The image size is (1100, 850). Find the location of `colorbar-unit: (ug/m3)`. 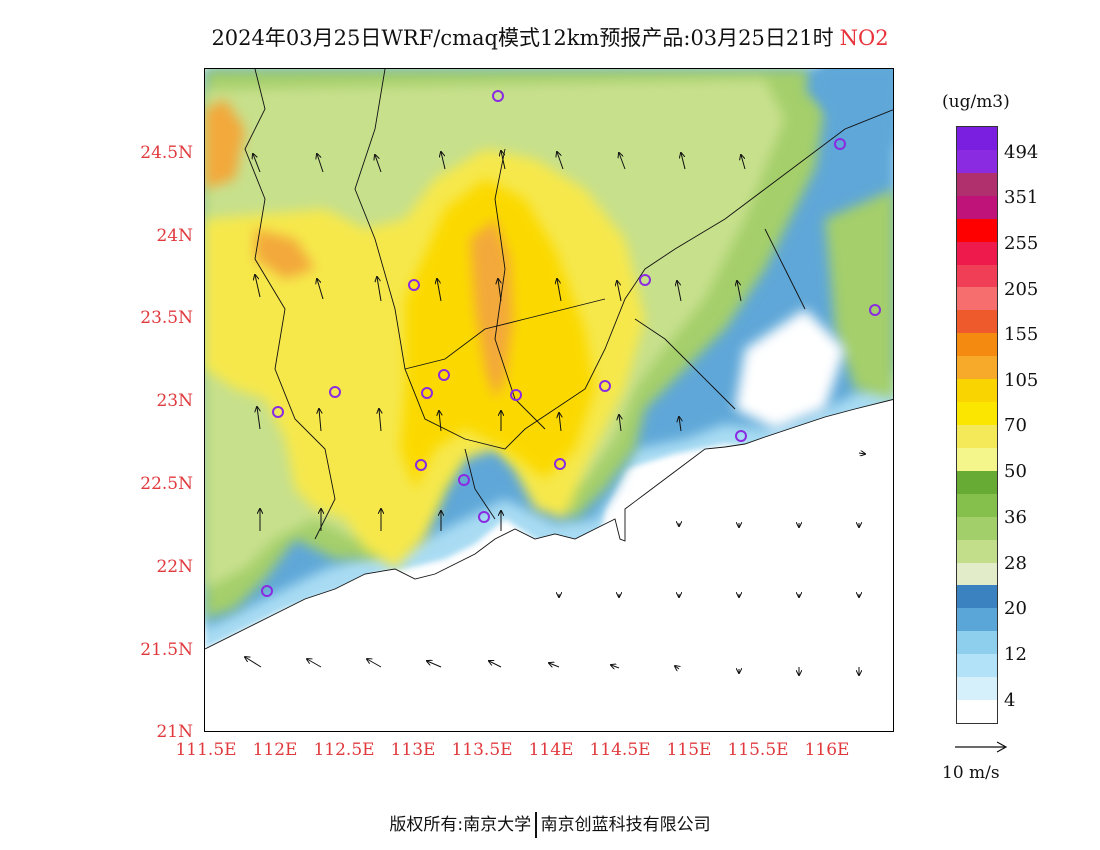

colorbar-unit: (ug/m3) is located at coordinates (976, 102).